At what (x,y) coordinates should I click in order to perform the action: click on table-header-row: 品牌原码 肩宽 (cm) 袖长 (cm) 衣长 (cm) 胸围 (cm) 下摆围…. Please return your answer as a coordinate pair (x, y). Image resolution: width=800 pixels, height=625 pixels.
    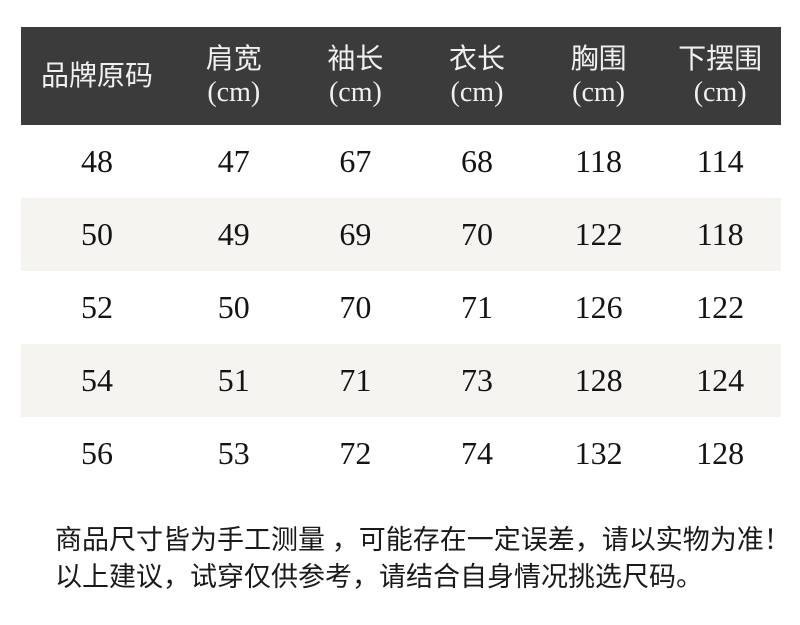
    Looking at the image, I should click on (401, 76).